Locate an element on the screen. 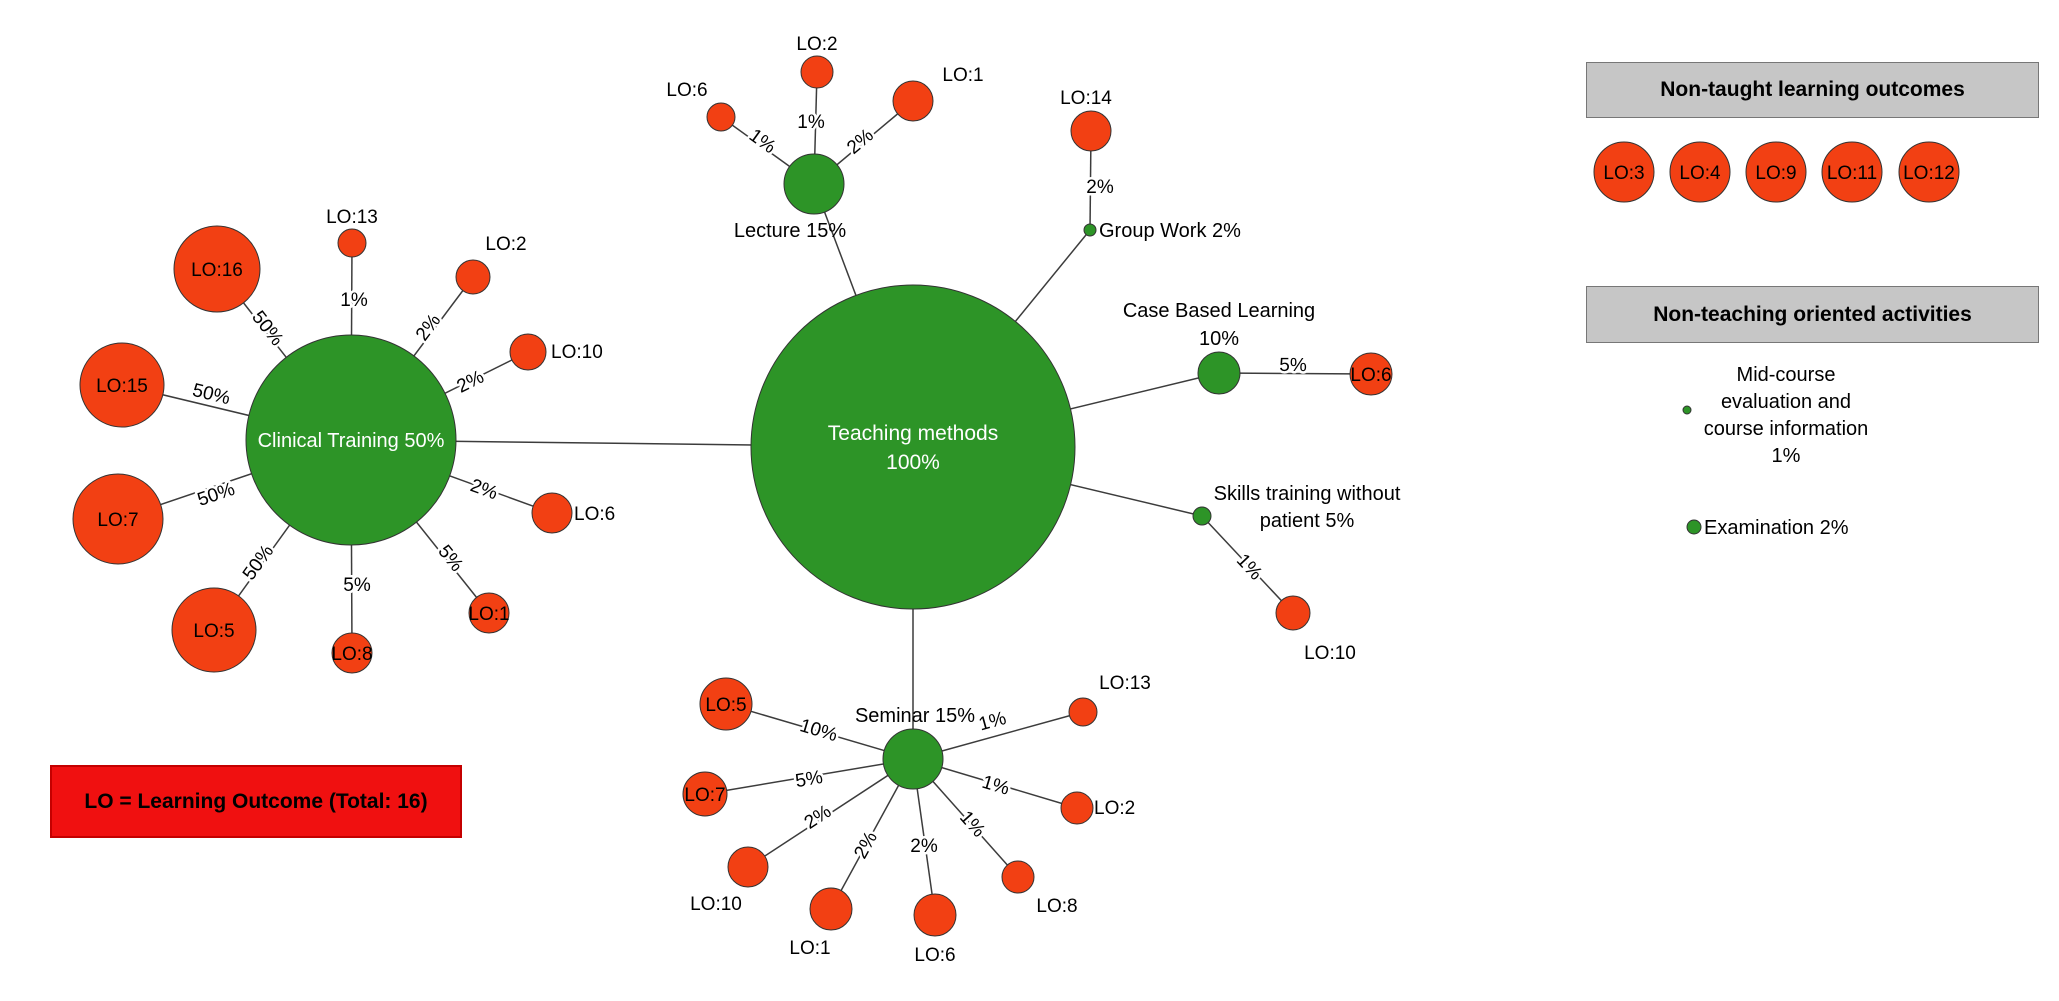 This screenshot has height=1001, width=2059. edge-label-clinical-c_lo2: 2% is located at coordinates (428, 327).